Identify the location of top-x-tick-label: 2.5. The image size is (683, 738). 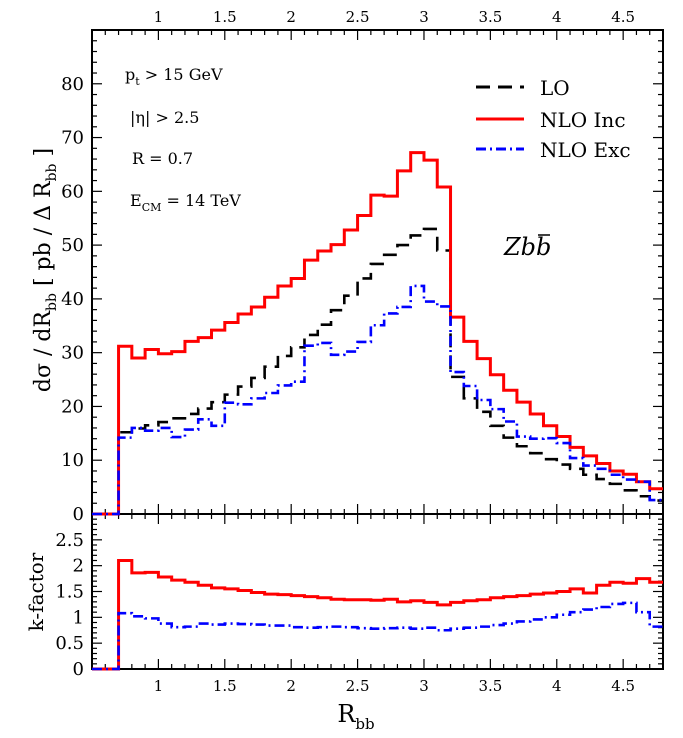
(358, 17).